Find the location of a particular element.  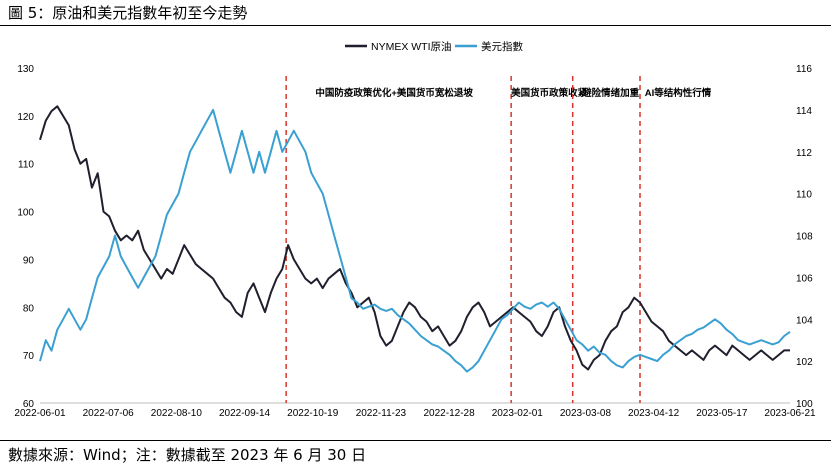

y-right-tick-label: 114 is located at coordinates (804, 111).